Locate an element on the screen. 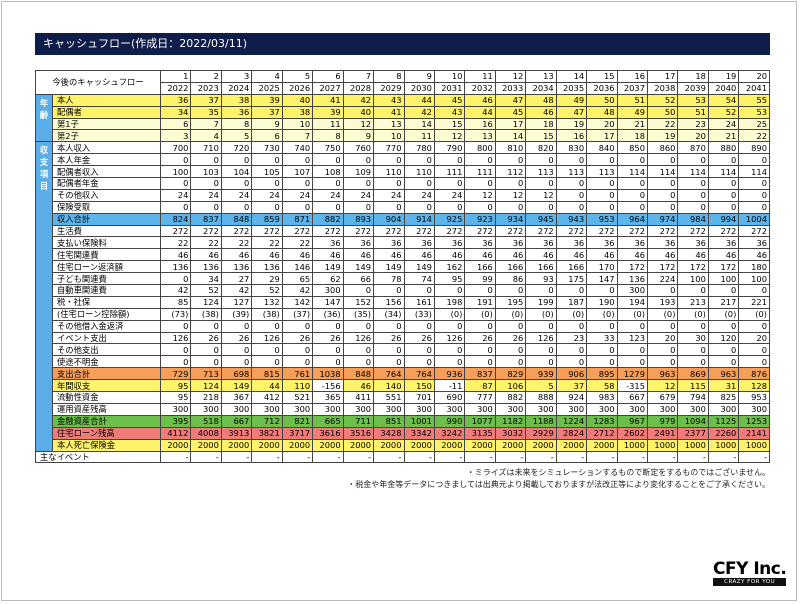 This screenshot has width=800, height=604. value-cell: 47 is located at coordinates (510, 100).